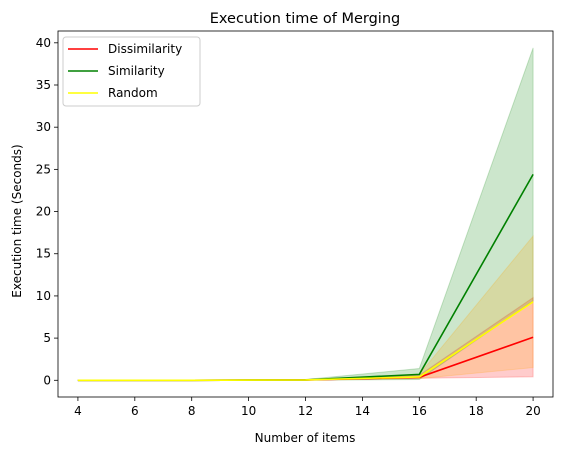 This screenshot has height=455, width=562. What do you see at coordinates (532, 411) in the screenshot?
I see `x-tick-label: 20` at bounding box center [532, 411].